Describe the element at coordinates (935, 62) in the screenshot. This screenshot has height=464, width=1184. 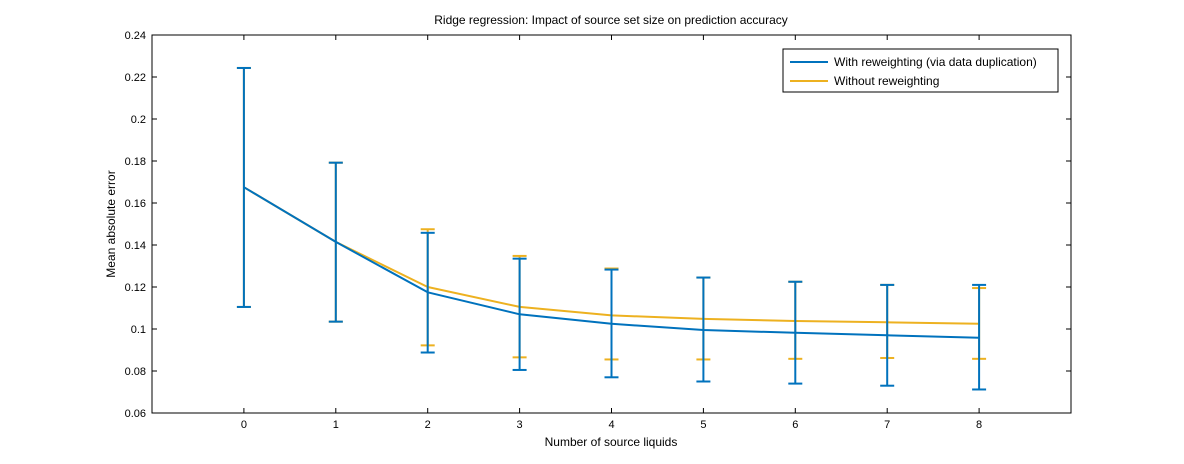
I see `legend-label-series-1: With reweighting (via data duplication)` at that location.